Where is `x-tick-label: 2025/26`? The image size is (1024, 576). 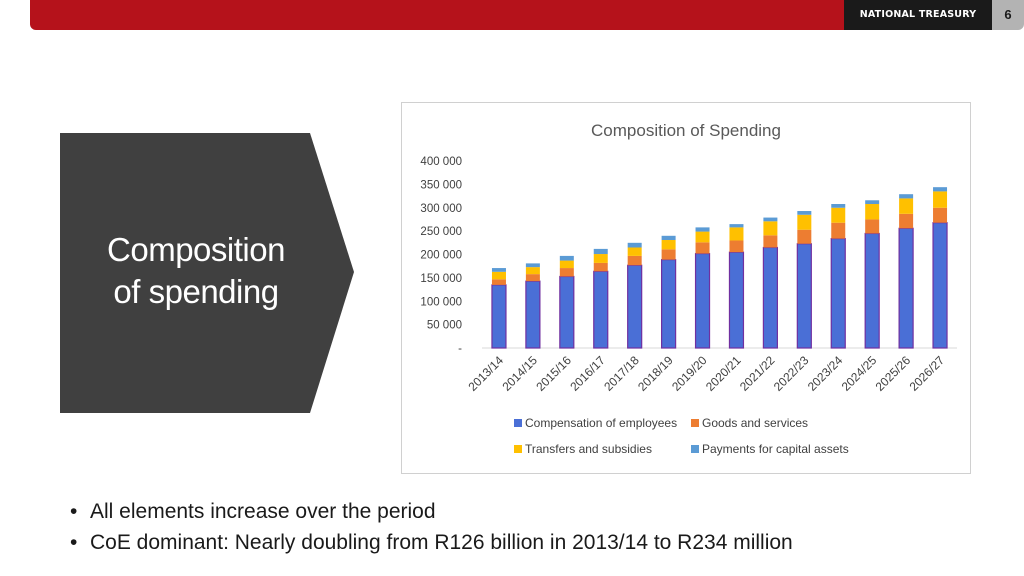
x-tick-label: 2025/26 is located at coordinates (893, 373).